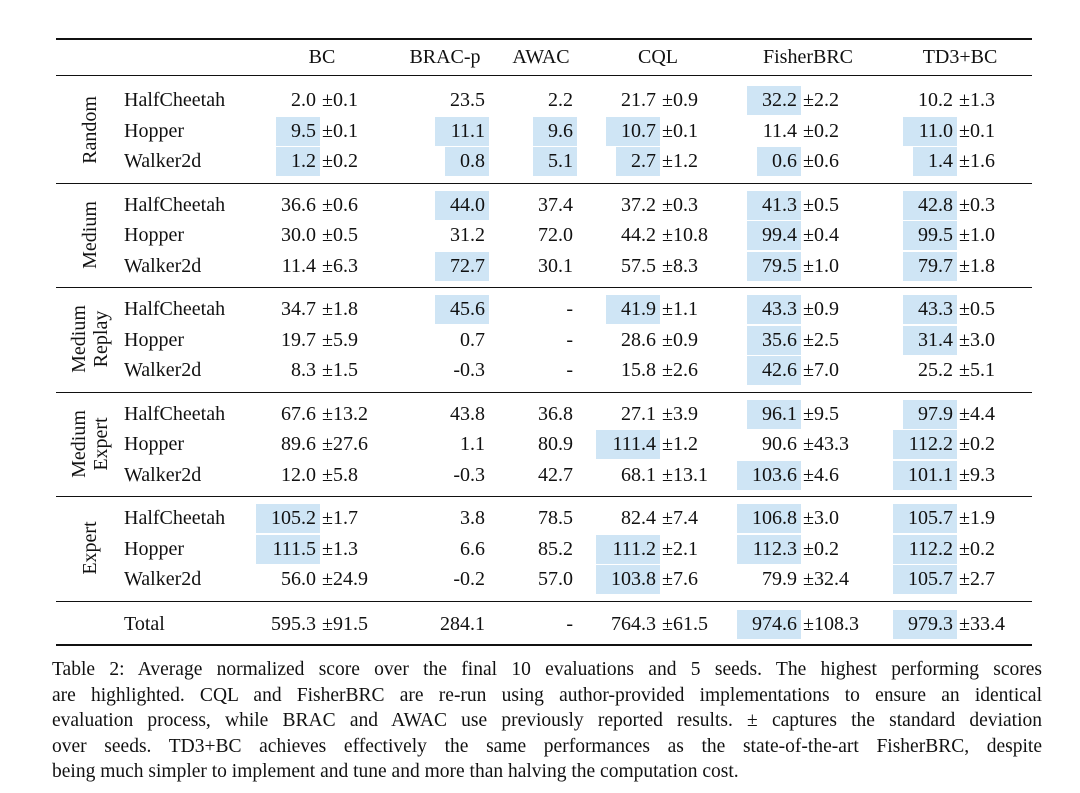 This screenshot has height=793, width=1080. Describe the element at coordinates (821, 339) in the screenshot. I see `cell-sd: ±2.5` at that location.